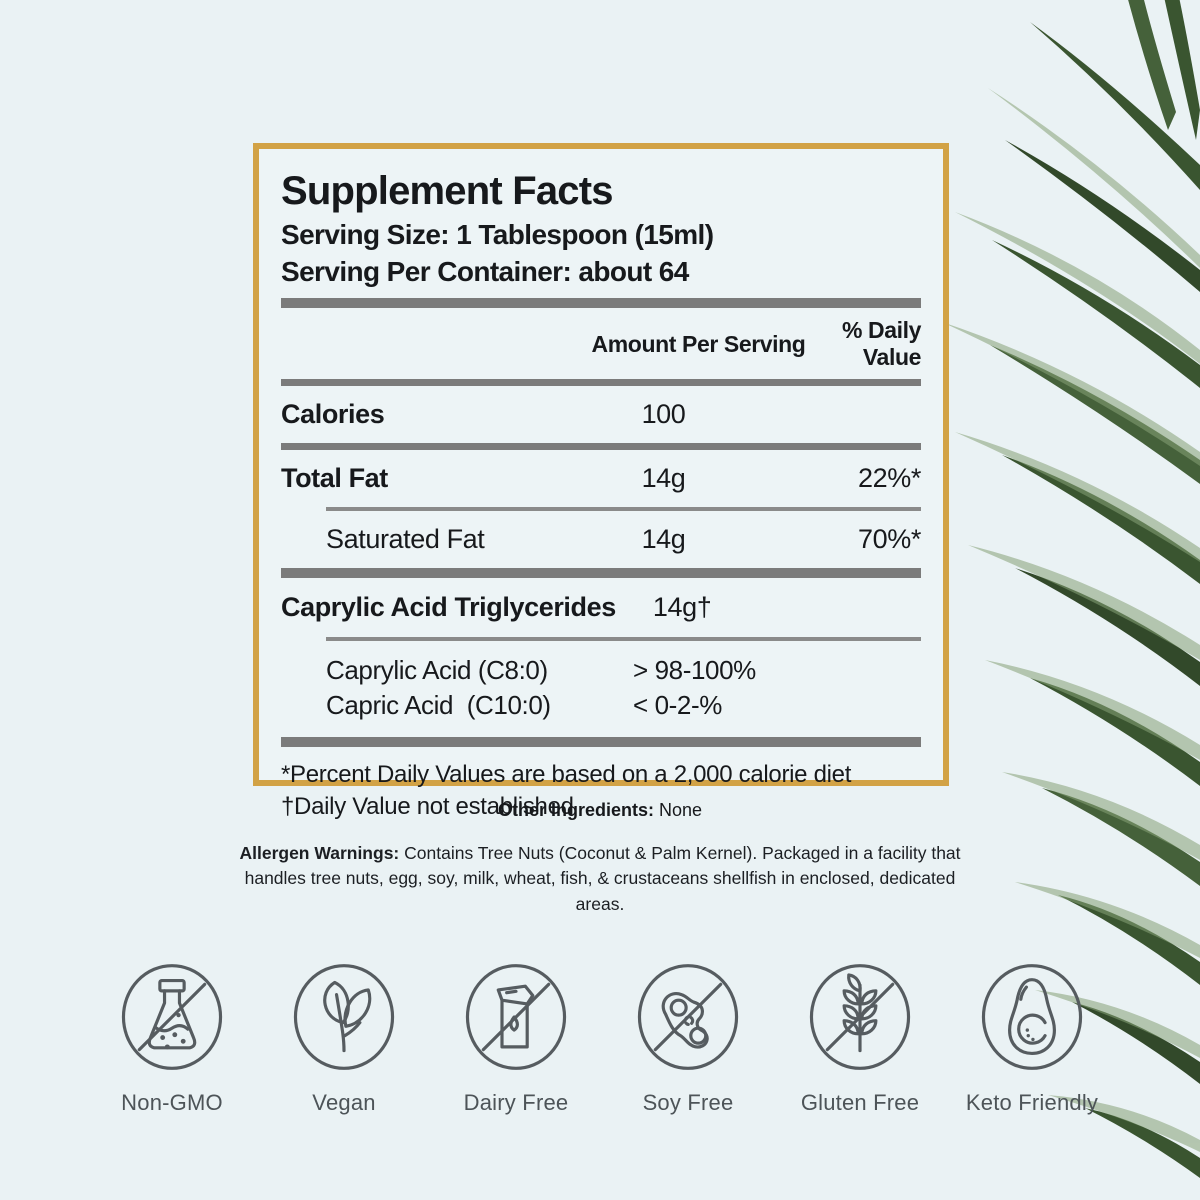 Image resolution: width=1200 pixels, height=1200 pixels. What do you see at coordinates (575, 810) in the screenshot?
I see `other-ingredients-label: Other Ingredients:` at bounding box center [575, 810].